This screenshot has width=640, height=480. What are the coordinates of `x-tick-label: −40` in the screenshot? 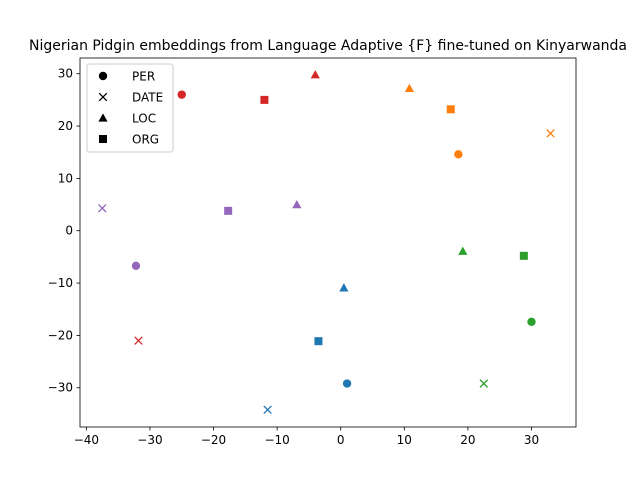 It's located at (86, 440).